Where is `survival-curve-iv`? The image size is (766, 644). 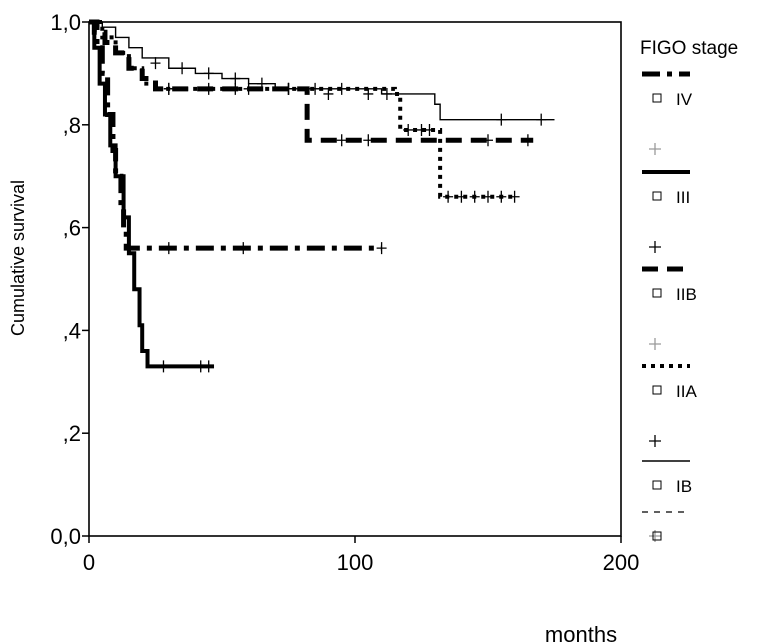
survival-curve-iv is located at coordinates (235, 135).